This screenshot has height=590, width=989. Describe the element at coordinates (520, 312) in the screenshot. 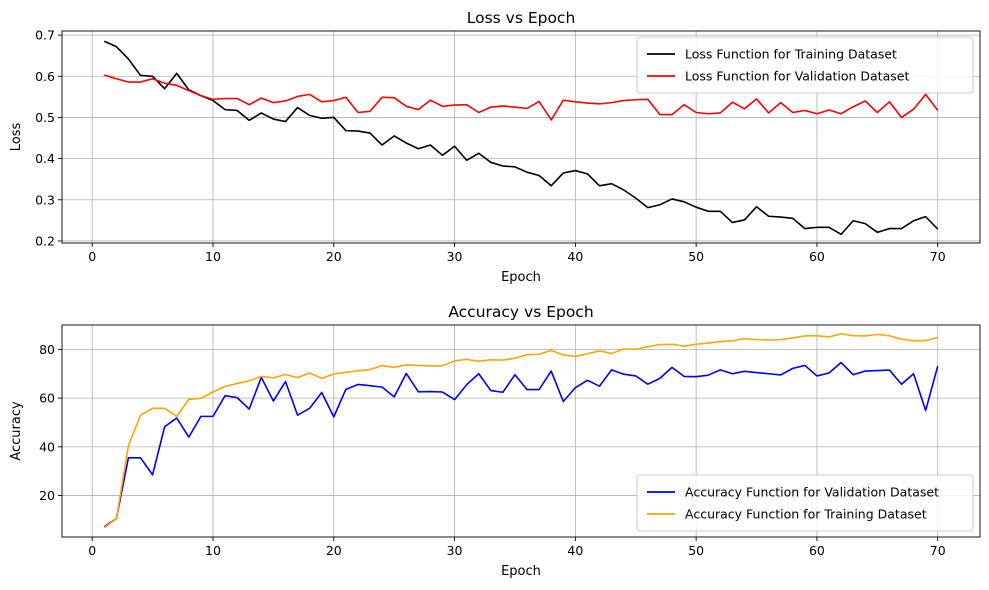

I see `chart-title: Accuracy vs Epoch` at that location.